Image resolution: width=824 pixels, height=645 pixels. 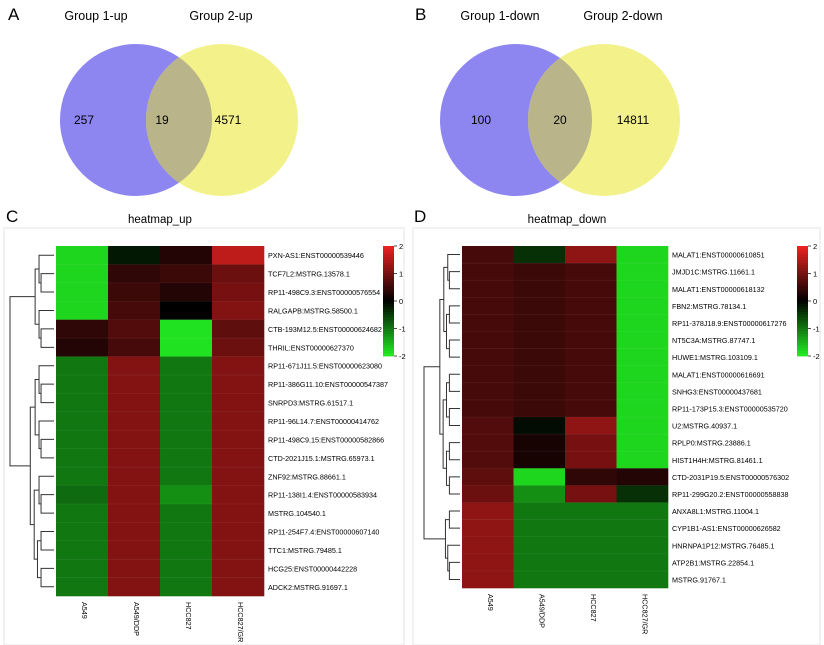 I want to click on heatmap-row-label-up: HCG25:ENST00000442228, so click(x=312, y=568).